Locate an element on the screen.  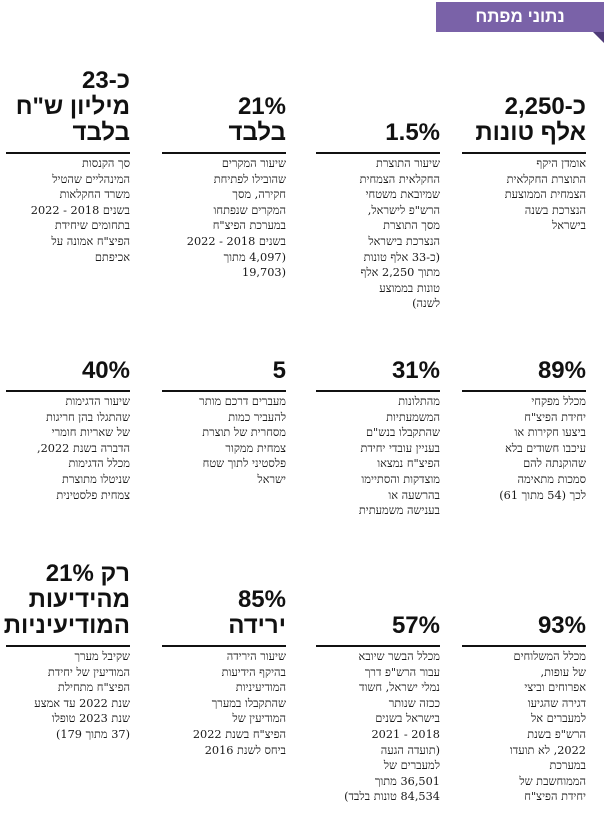
stat-description-line: בתחומים שיחידת is located at coordinates (92, 226).